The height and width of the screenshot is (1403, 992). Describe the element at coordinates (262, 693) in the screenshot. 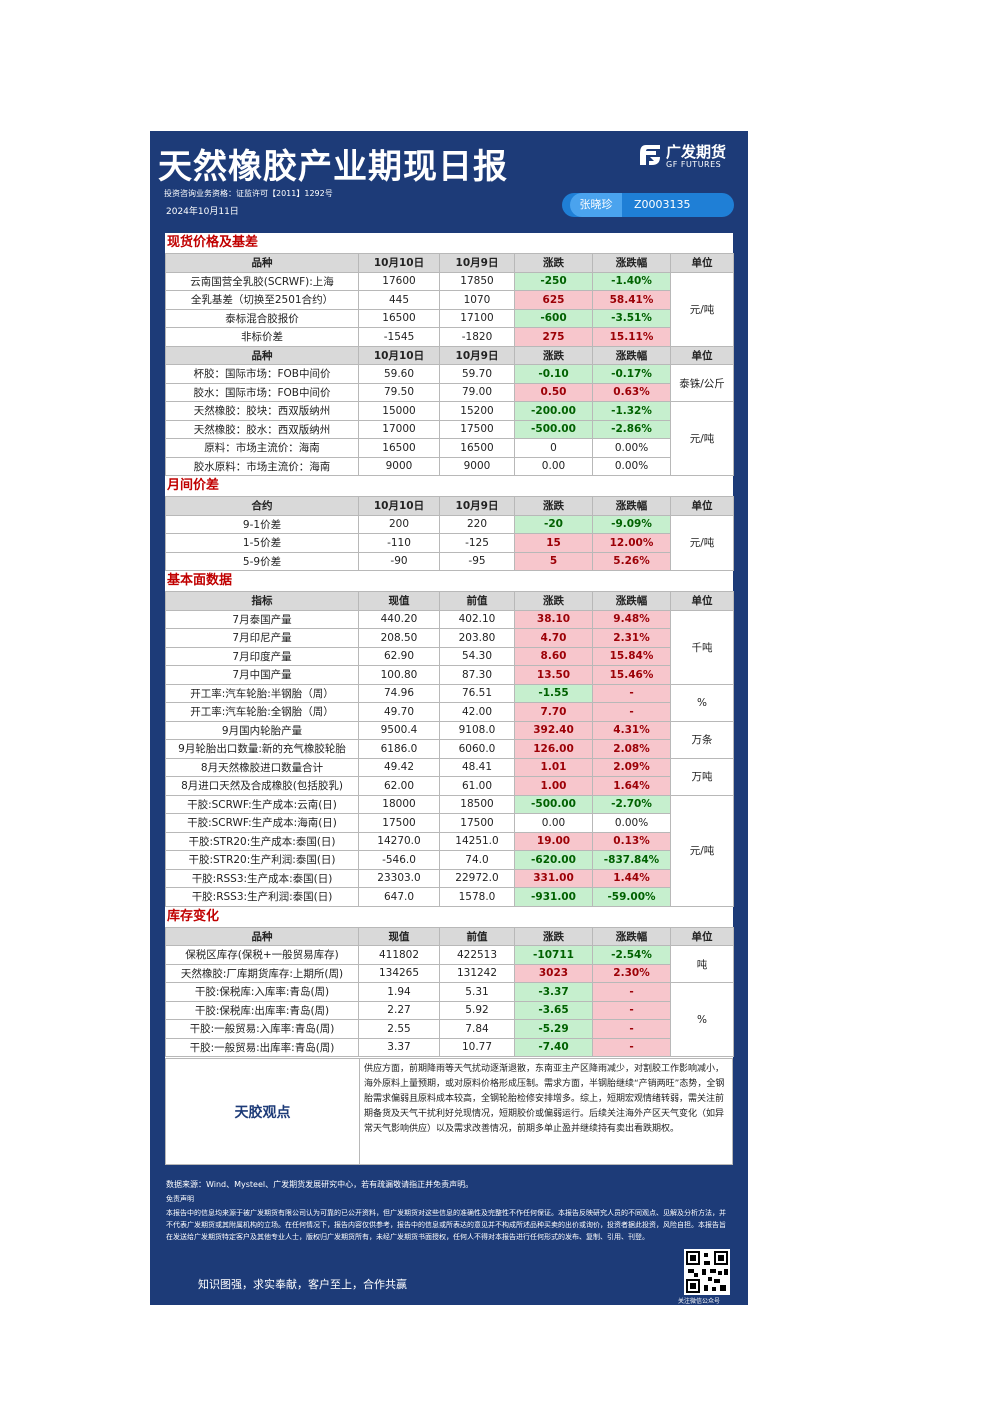

I see `cell: 开工率:汽车轮胎:半钢胎（周）` at that location.